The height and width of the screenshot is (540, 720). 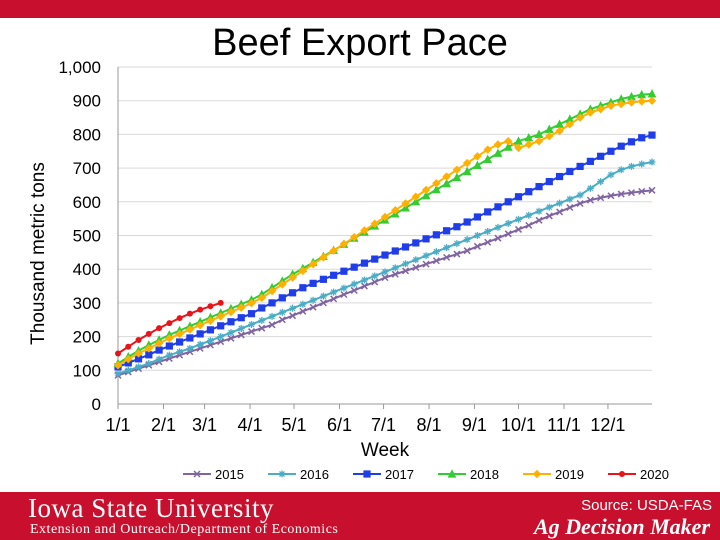 What do you see at coordinates (474, 425) in the screenshot?
I see `x-tick-label: 9/1` at bounding box center [474, 425].